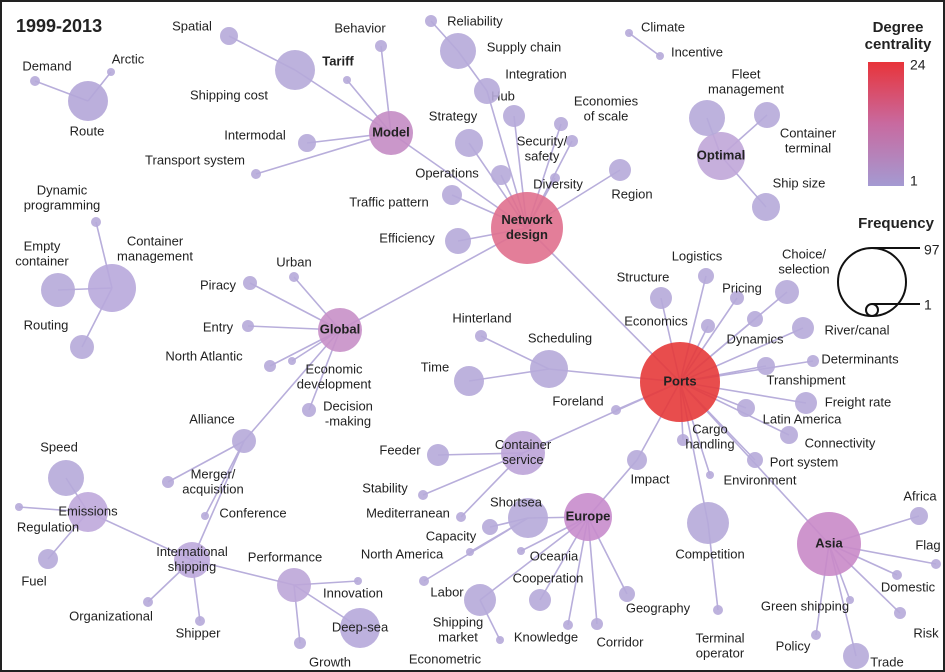 This screenshot has height=672, width=945. Describe the element at coordinates (348, 420) in the screenshot. I see `node-label: -making` at that location.